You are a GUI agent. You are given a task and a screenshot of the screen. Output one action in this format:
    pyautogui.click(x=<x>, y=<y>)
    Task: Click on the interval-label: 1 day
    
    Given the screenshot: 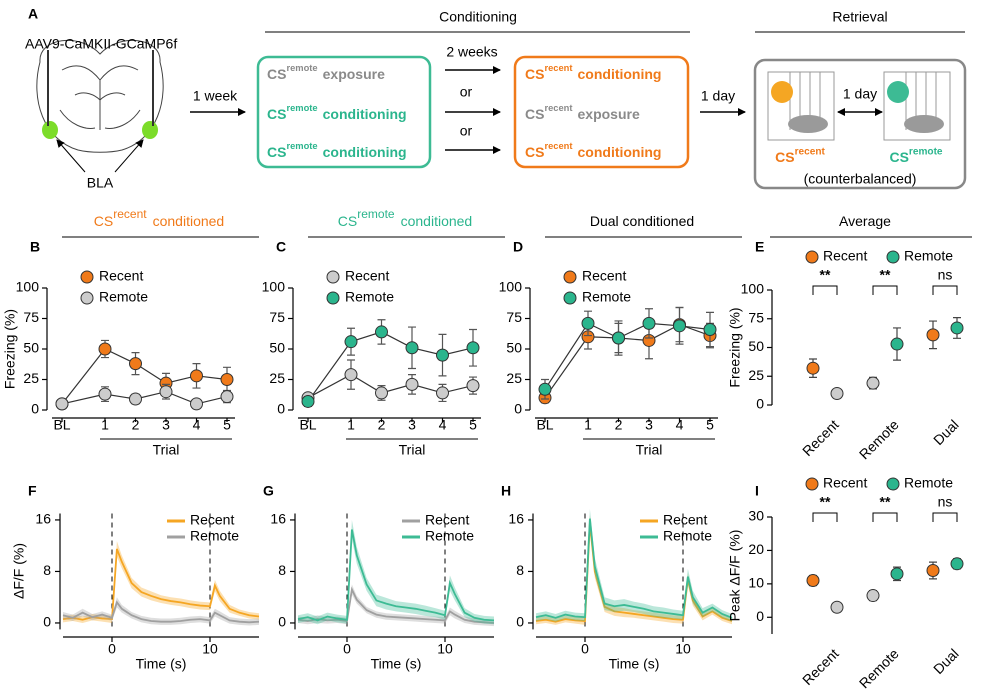 What is the action you would take?
    pyautogui.click(x=718, y=96)
    